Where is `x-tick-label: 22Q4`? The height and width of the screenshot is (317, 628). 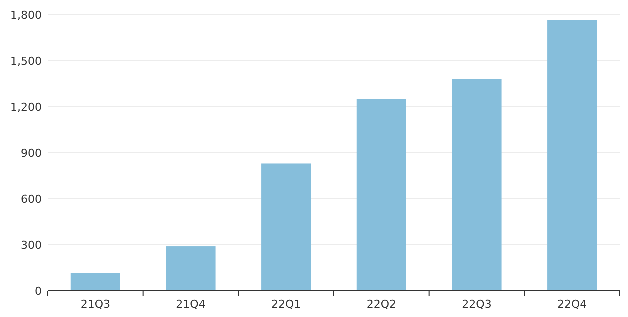
x-tick-label: 22Q4 is located at coordinates (573, 304).